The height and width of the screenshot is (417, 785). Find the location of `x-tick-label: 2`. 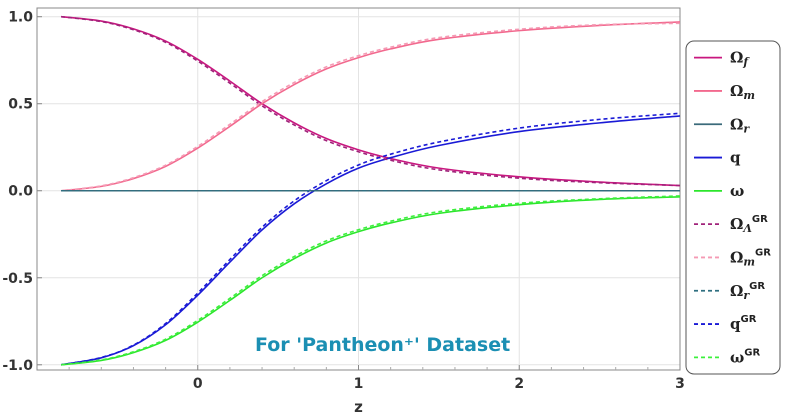

x-tick-label: 2 is located at coordinates (519, 384).